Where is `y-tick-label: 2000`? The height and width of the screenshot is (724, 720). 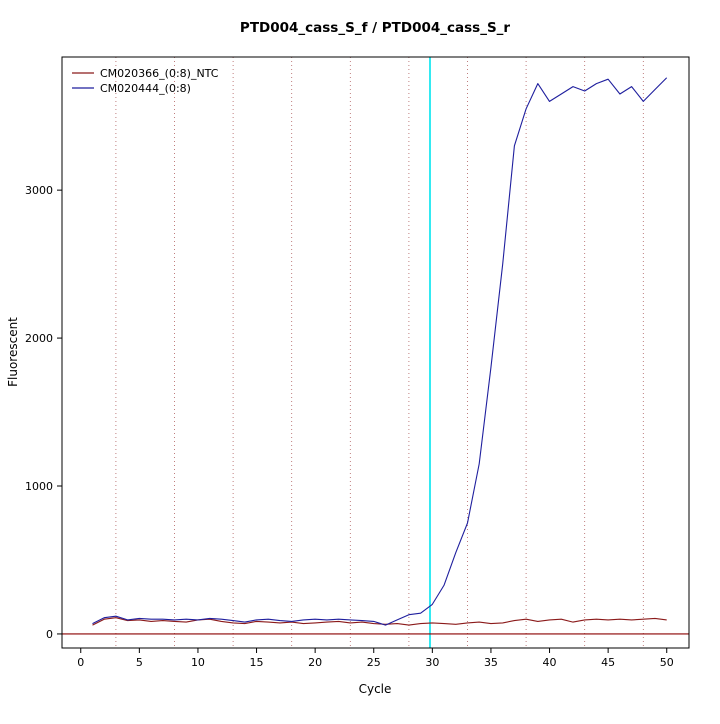 y-tick-label: 2000 is located at coordinates (39, 338).